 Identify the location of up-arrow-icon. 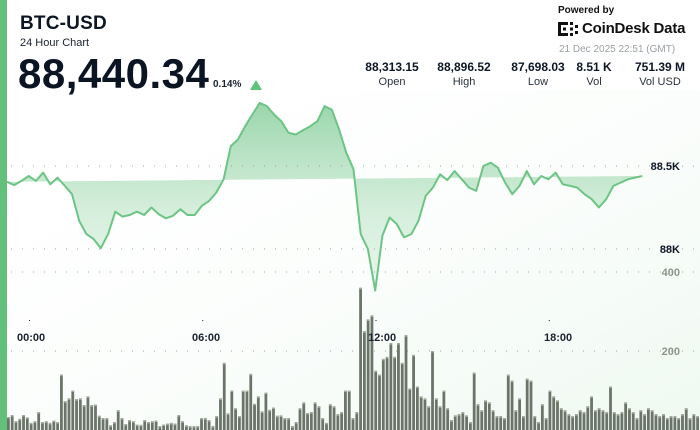
(256, 85).